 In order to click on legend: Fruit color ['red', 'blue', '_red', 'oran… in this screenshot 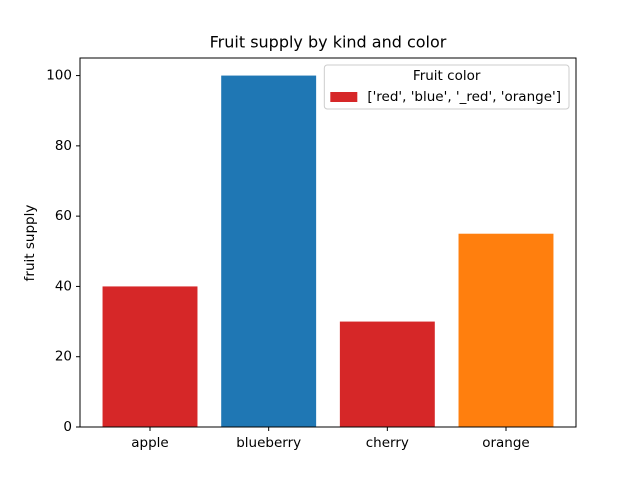, I will do `click(446, 87)`.